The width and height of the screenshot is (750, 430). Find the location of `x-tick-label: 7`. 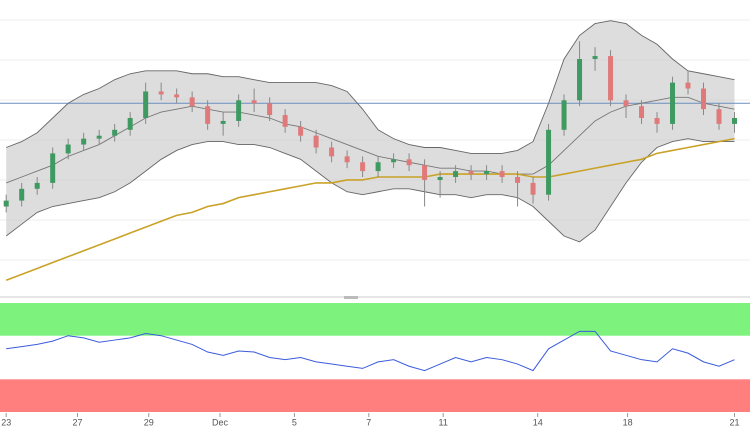

x-tick-label: 7 is located at coordinates (368, 422).